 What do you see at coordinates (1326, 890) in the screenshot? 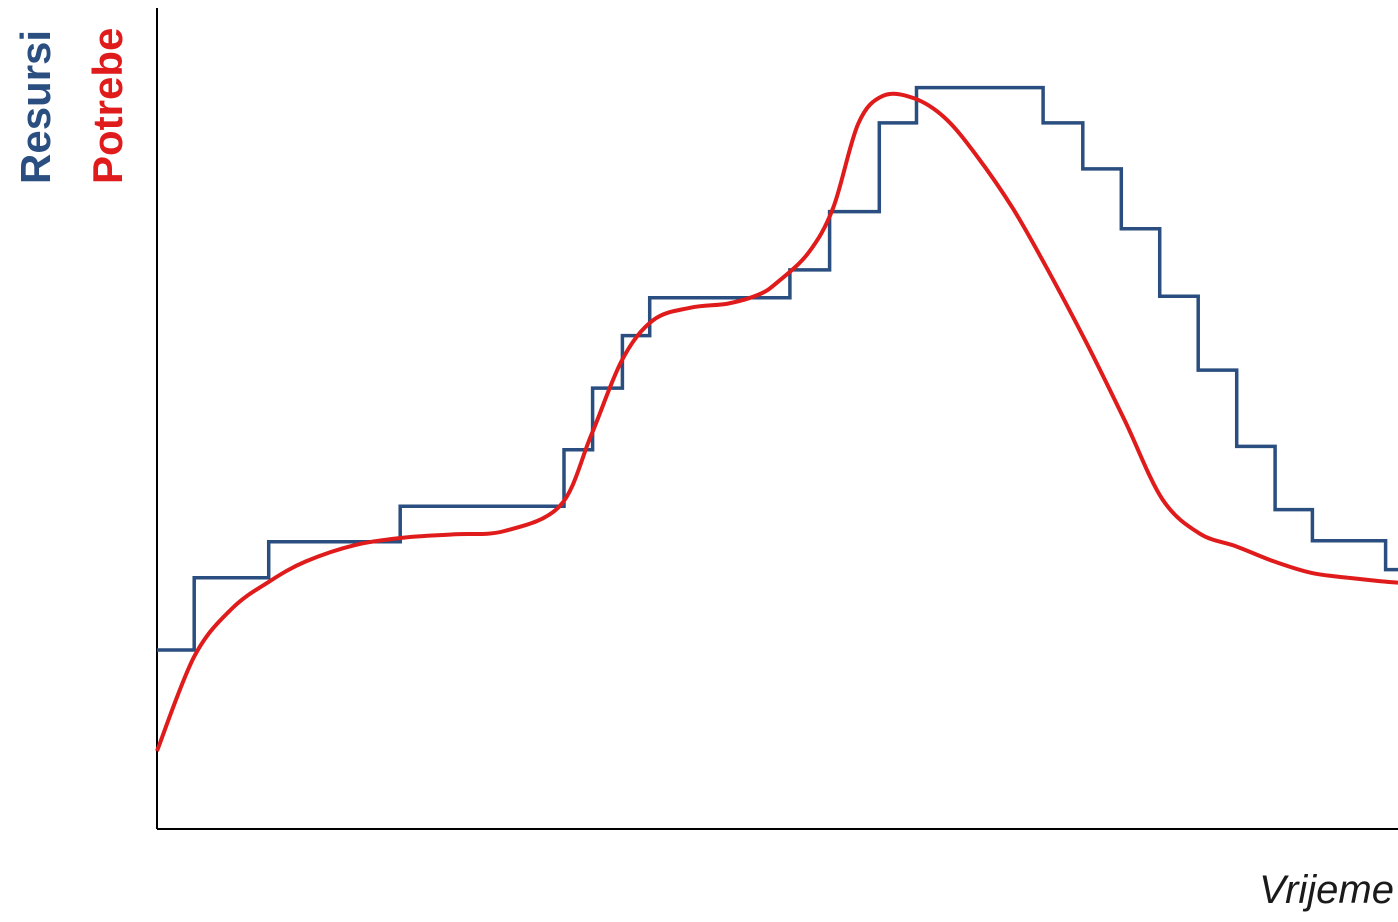
I see `x-axis-label: Vrijeme` at bounding box center [1326, 890].